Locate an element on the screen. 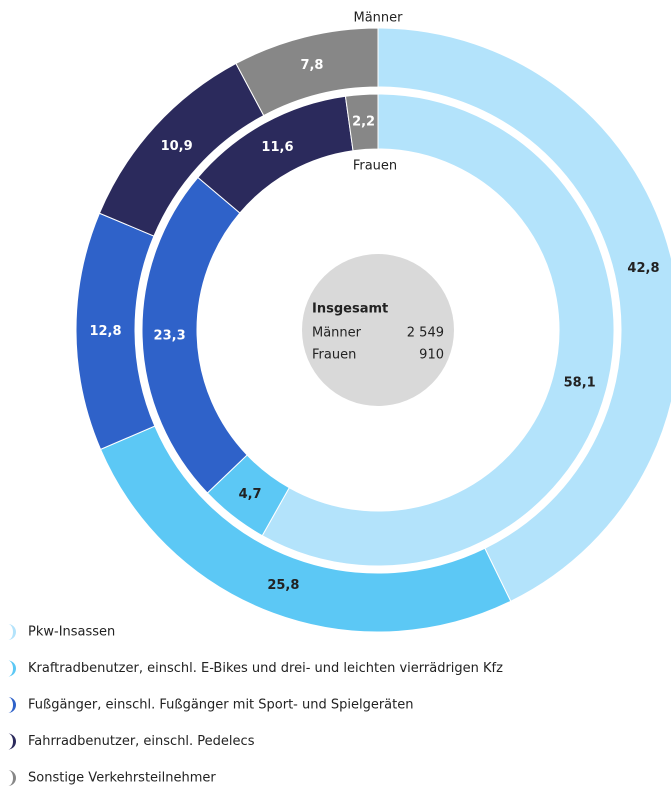  data-label: 10,9 is located at coordinates (177, 146).